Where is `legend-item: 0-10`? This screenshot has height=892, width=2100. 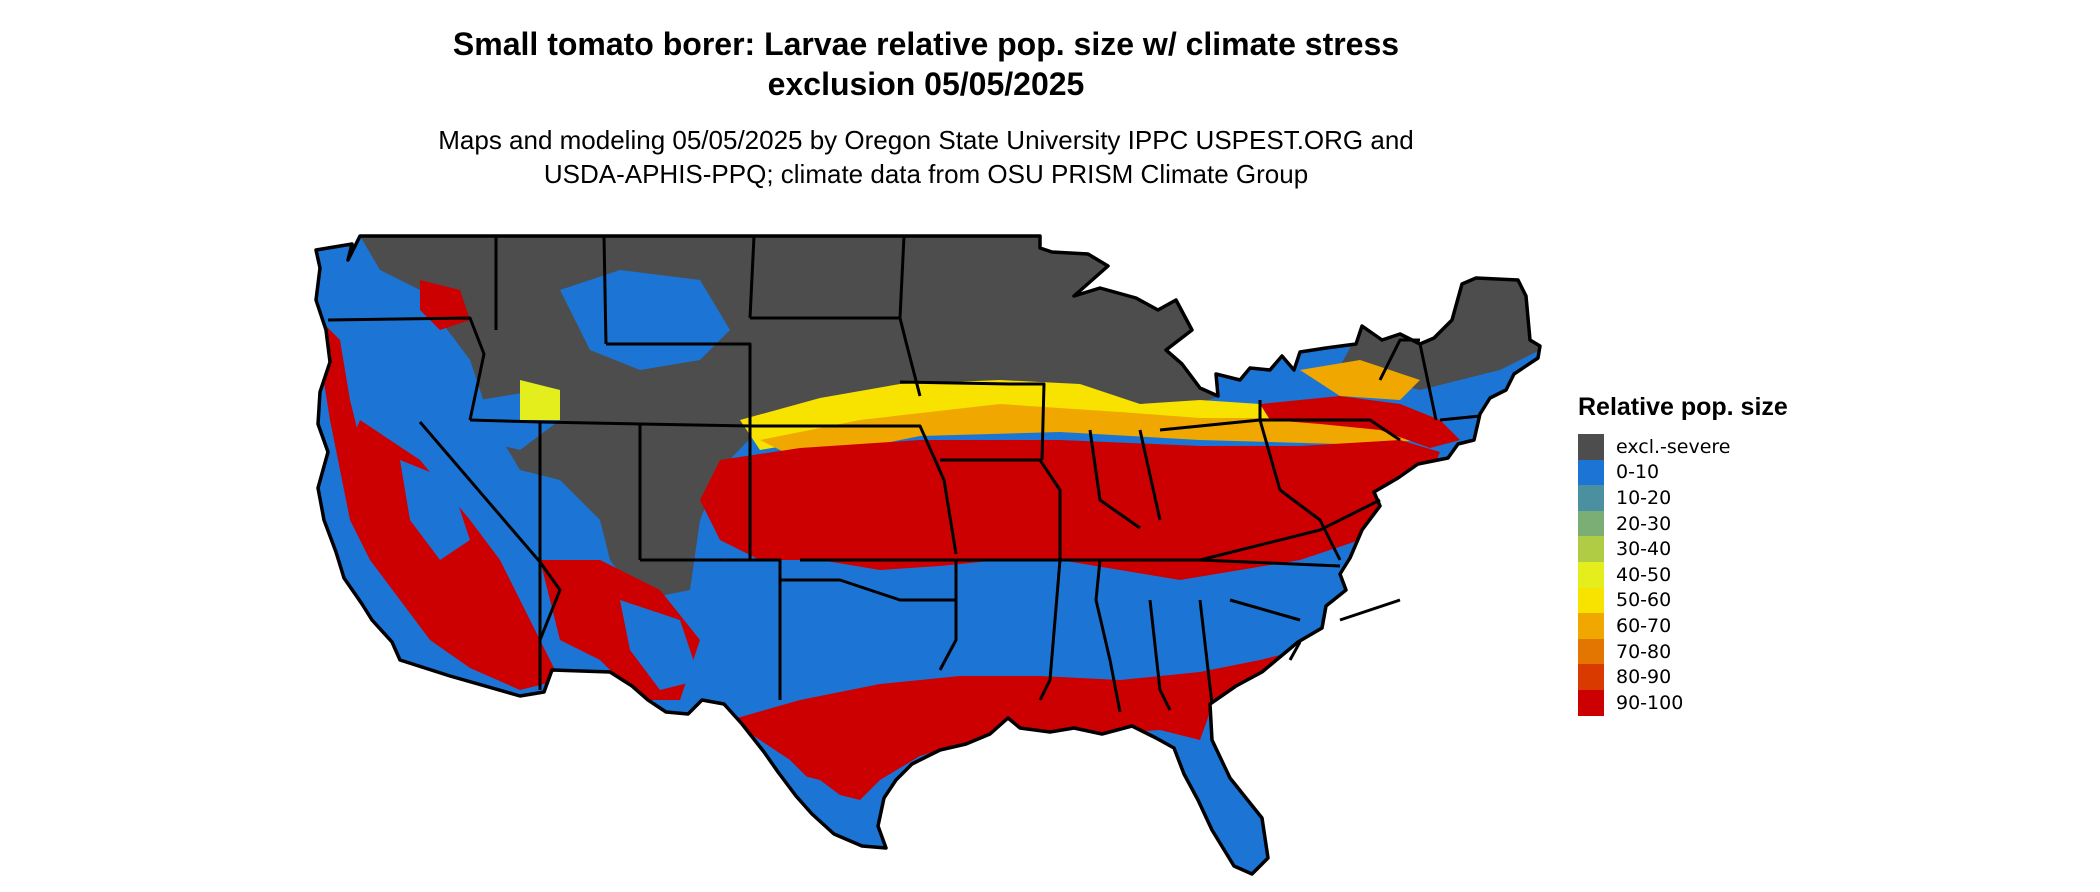
legend-item: 0-10 is located at coordinates (1683, 472).